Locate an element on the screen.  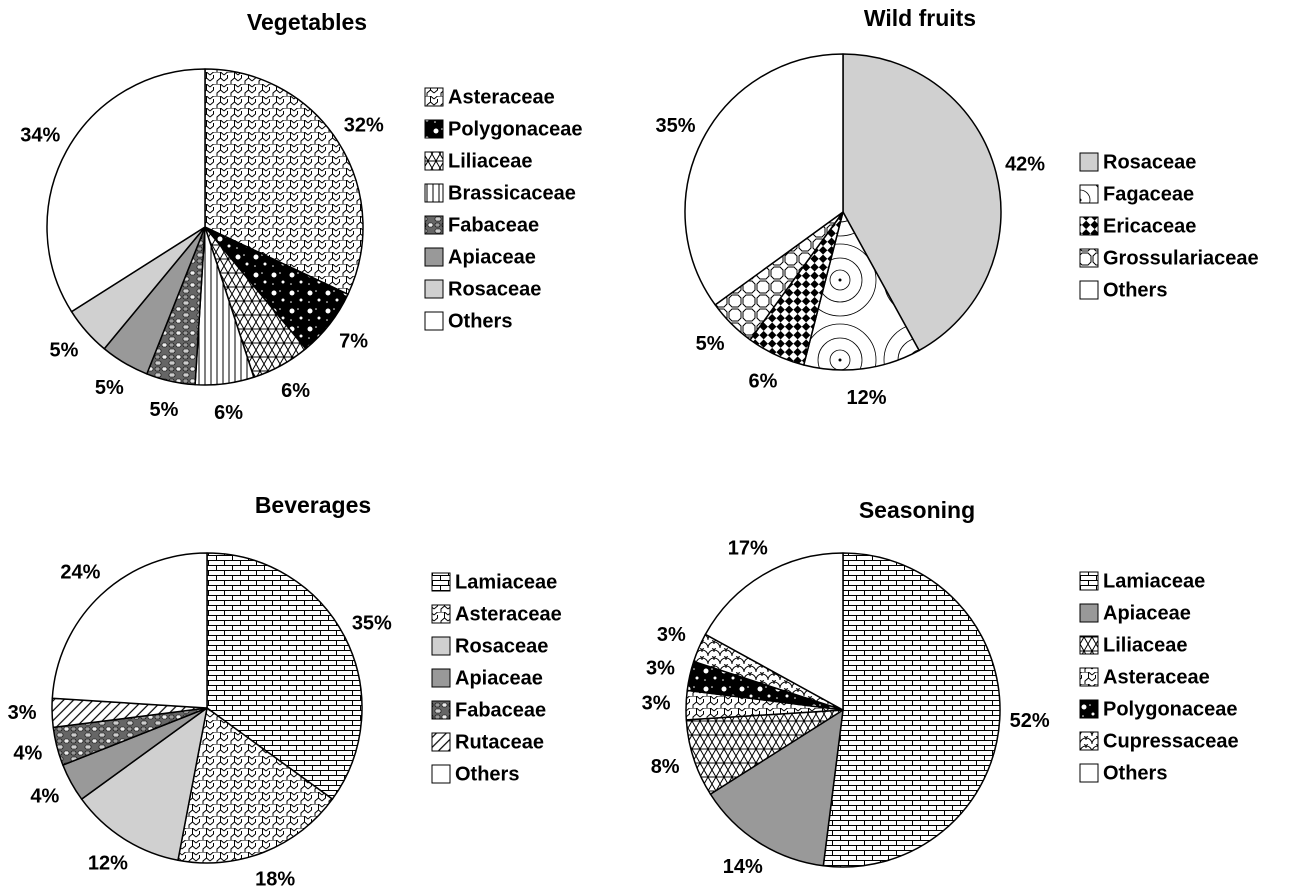
value-label: 18% is located at coordinates (275, 879).